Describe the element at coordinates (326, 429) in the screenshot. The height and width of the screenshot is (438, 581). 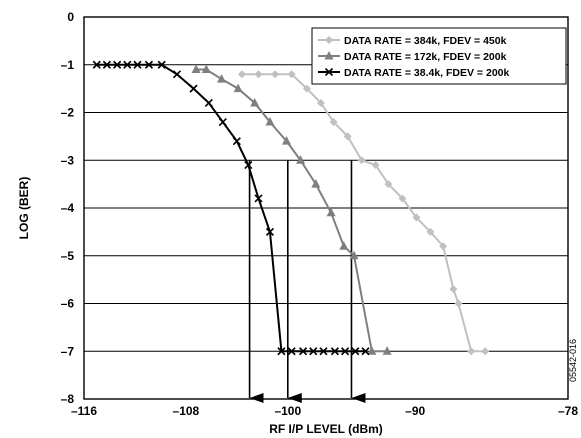
I see `x-axis-label: RF I/P LEVEL (dBm)` at that location.